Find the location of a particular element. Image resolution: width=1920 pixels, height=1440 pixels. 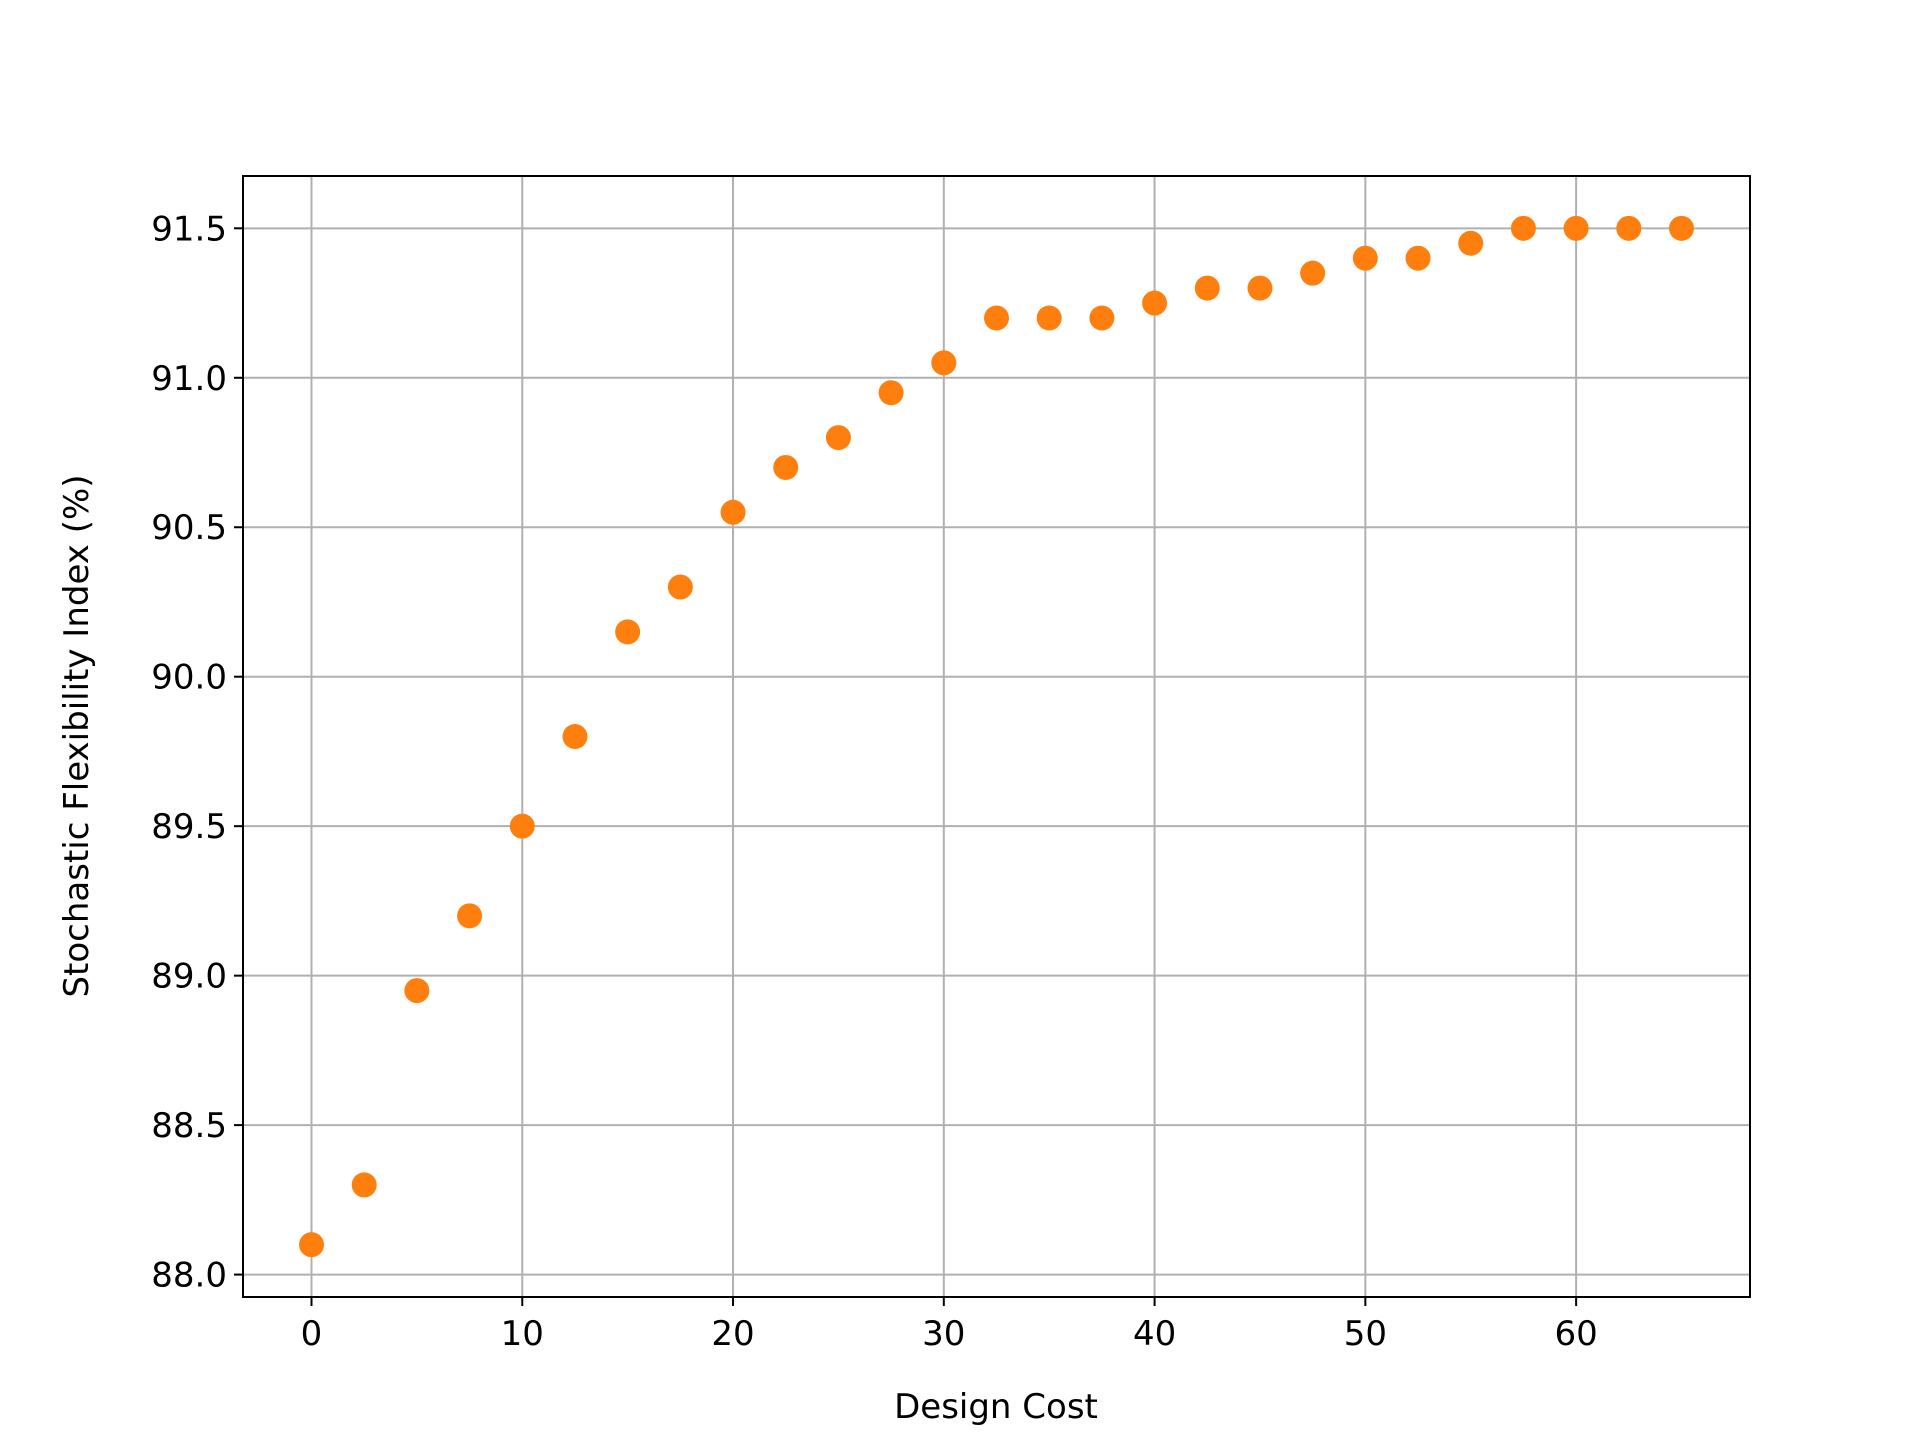

y-tick-label: 89.0 is located at coordinates (189, 977).